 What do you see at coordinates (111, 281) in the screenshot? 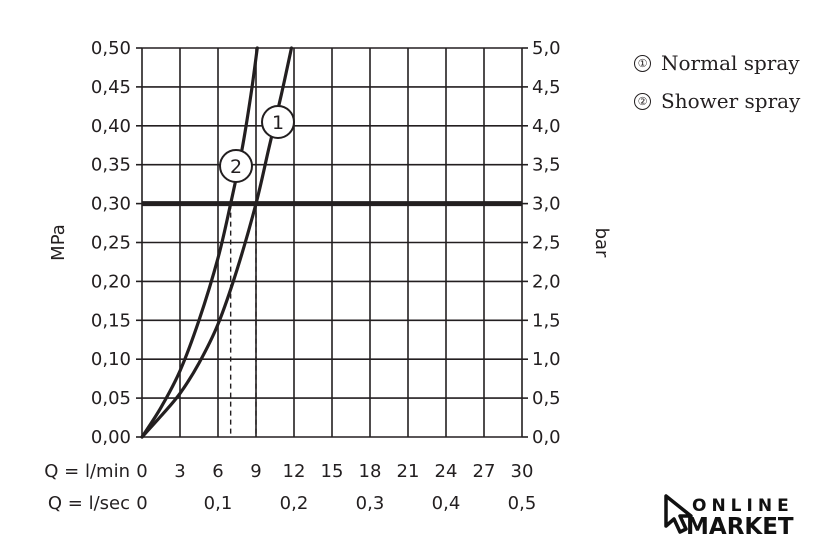
I see `y-left-tick-label: 0,20` at bounding box center [111, 281].